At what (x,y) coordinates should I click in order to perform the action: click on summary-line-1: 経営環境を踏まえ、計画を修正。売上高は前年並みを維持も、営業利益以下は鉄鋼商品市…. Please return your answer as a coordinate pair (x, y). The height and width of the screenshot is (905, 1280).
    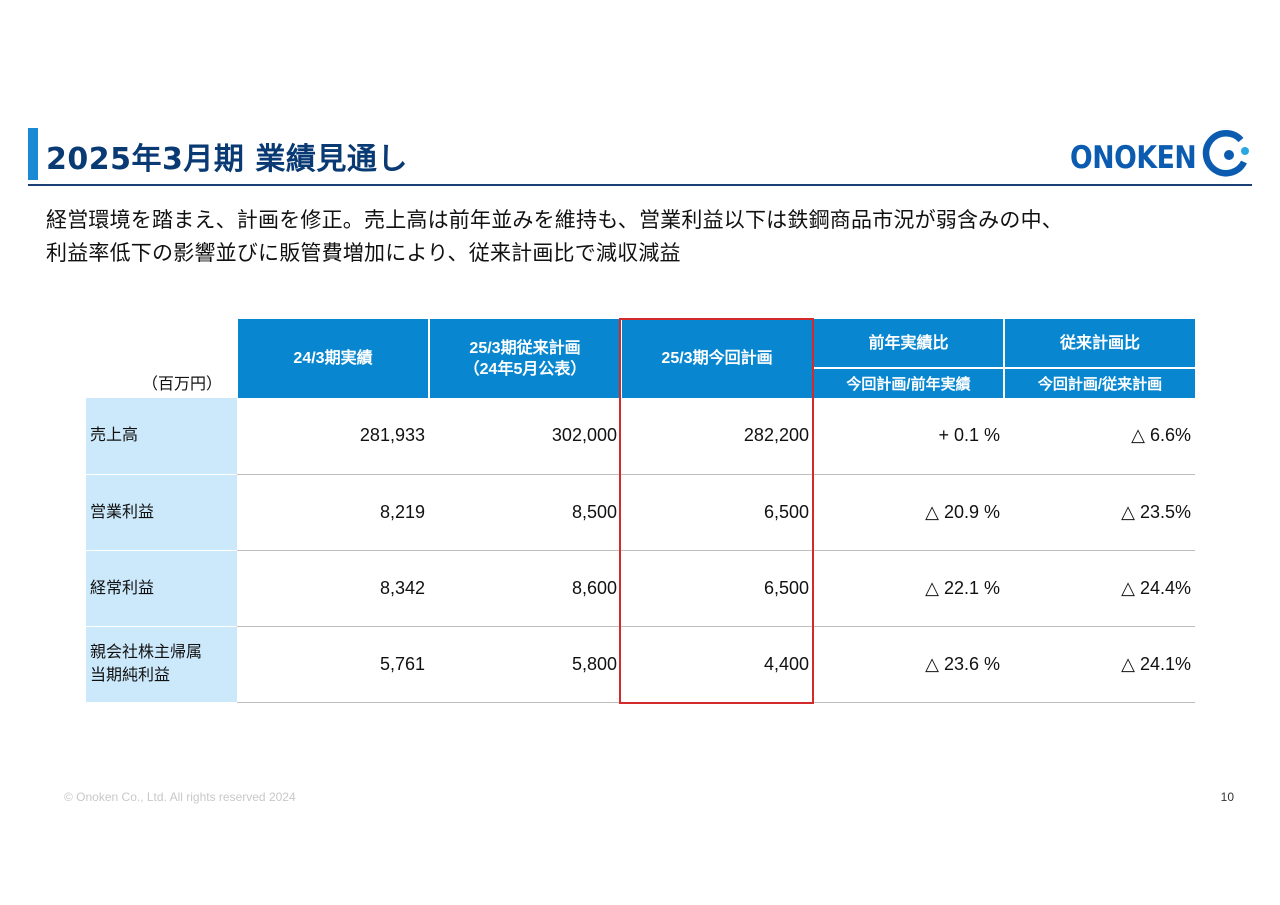
    Looking at the image, I should click on (554, 220).